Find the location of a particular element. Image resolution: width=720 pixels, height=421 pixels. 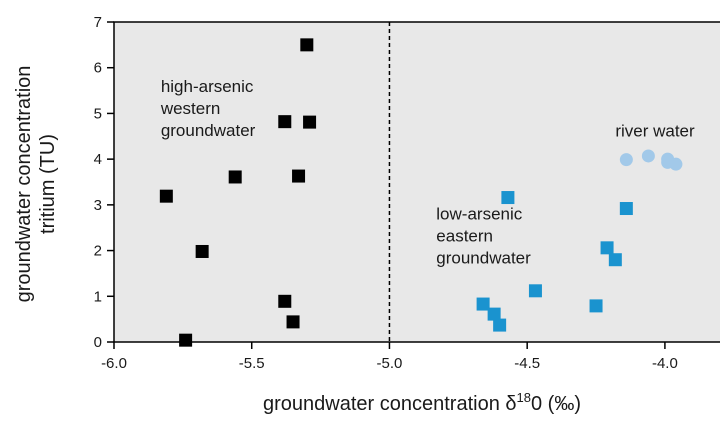

annotation-label: low-arsenic eastern groundwater is located at coordinates (483, 235).